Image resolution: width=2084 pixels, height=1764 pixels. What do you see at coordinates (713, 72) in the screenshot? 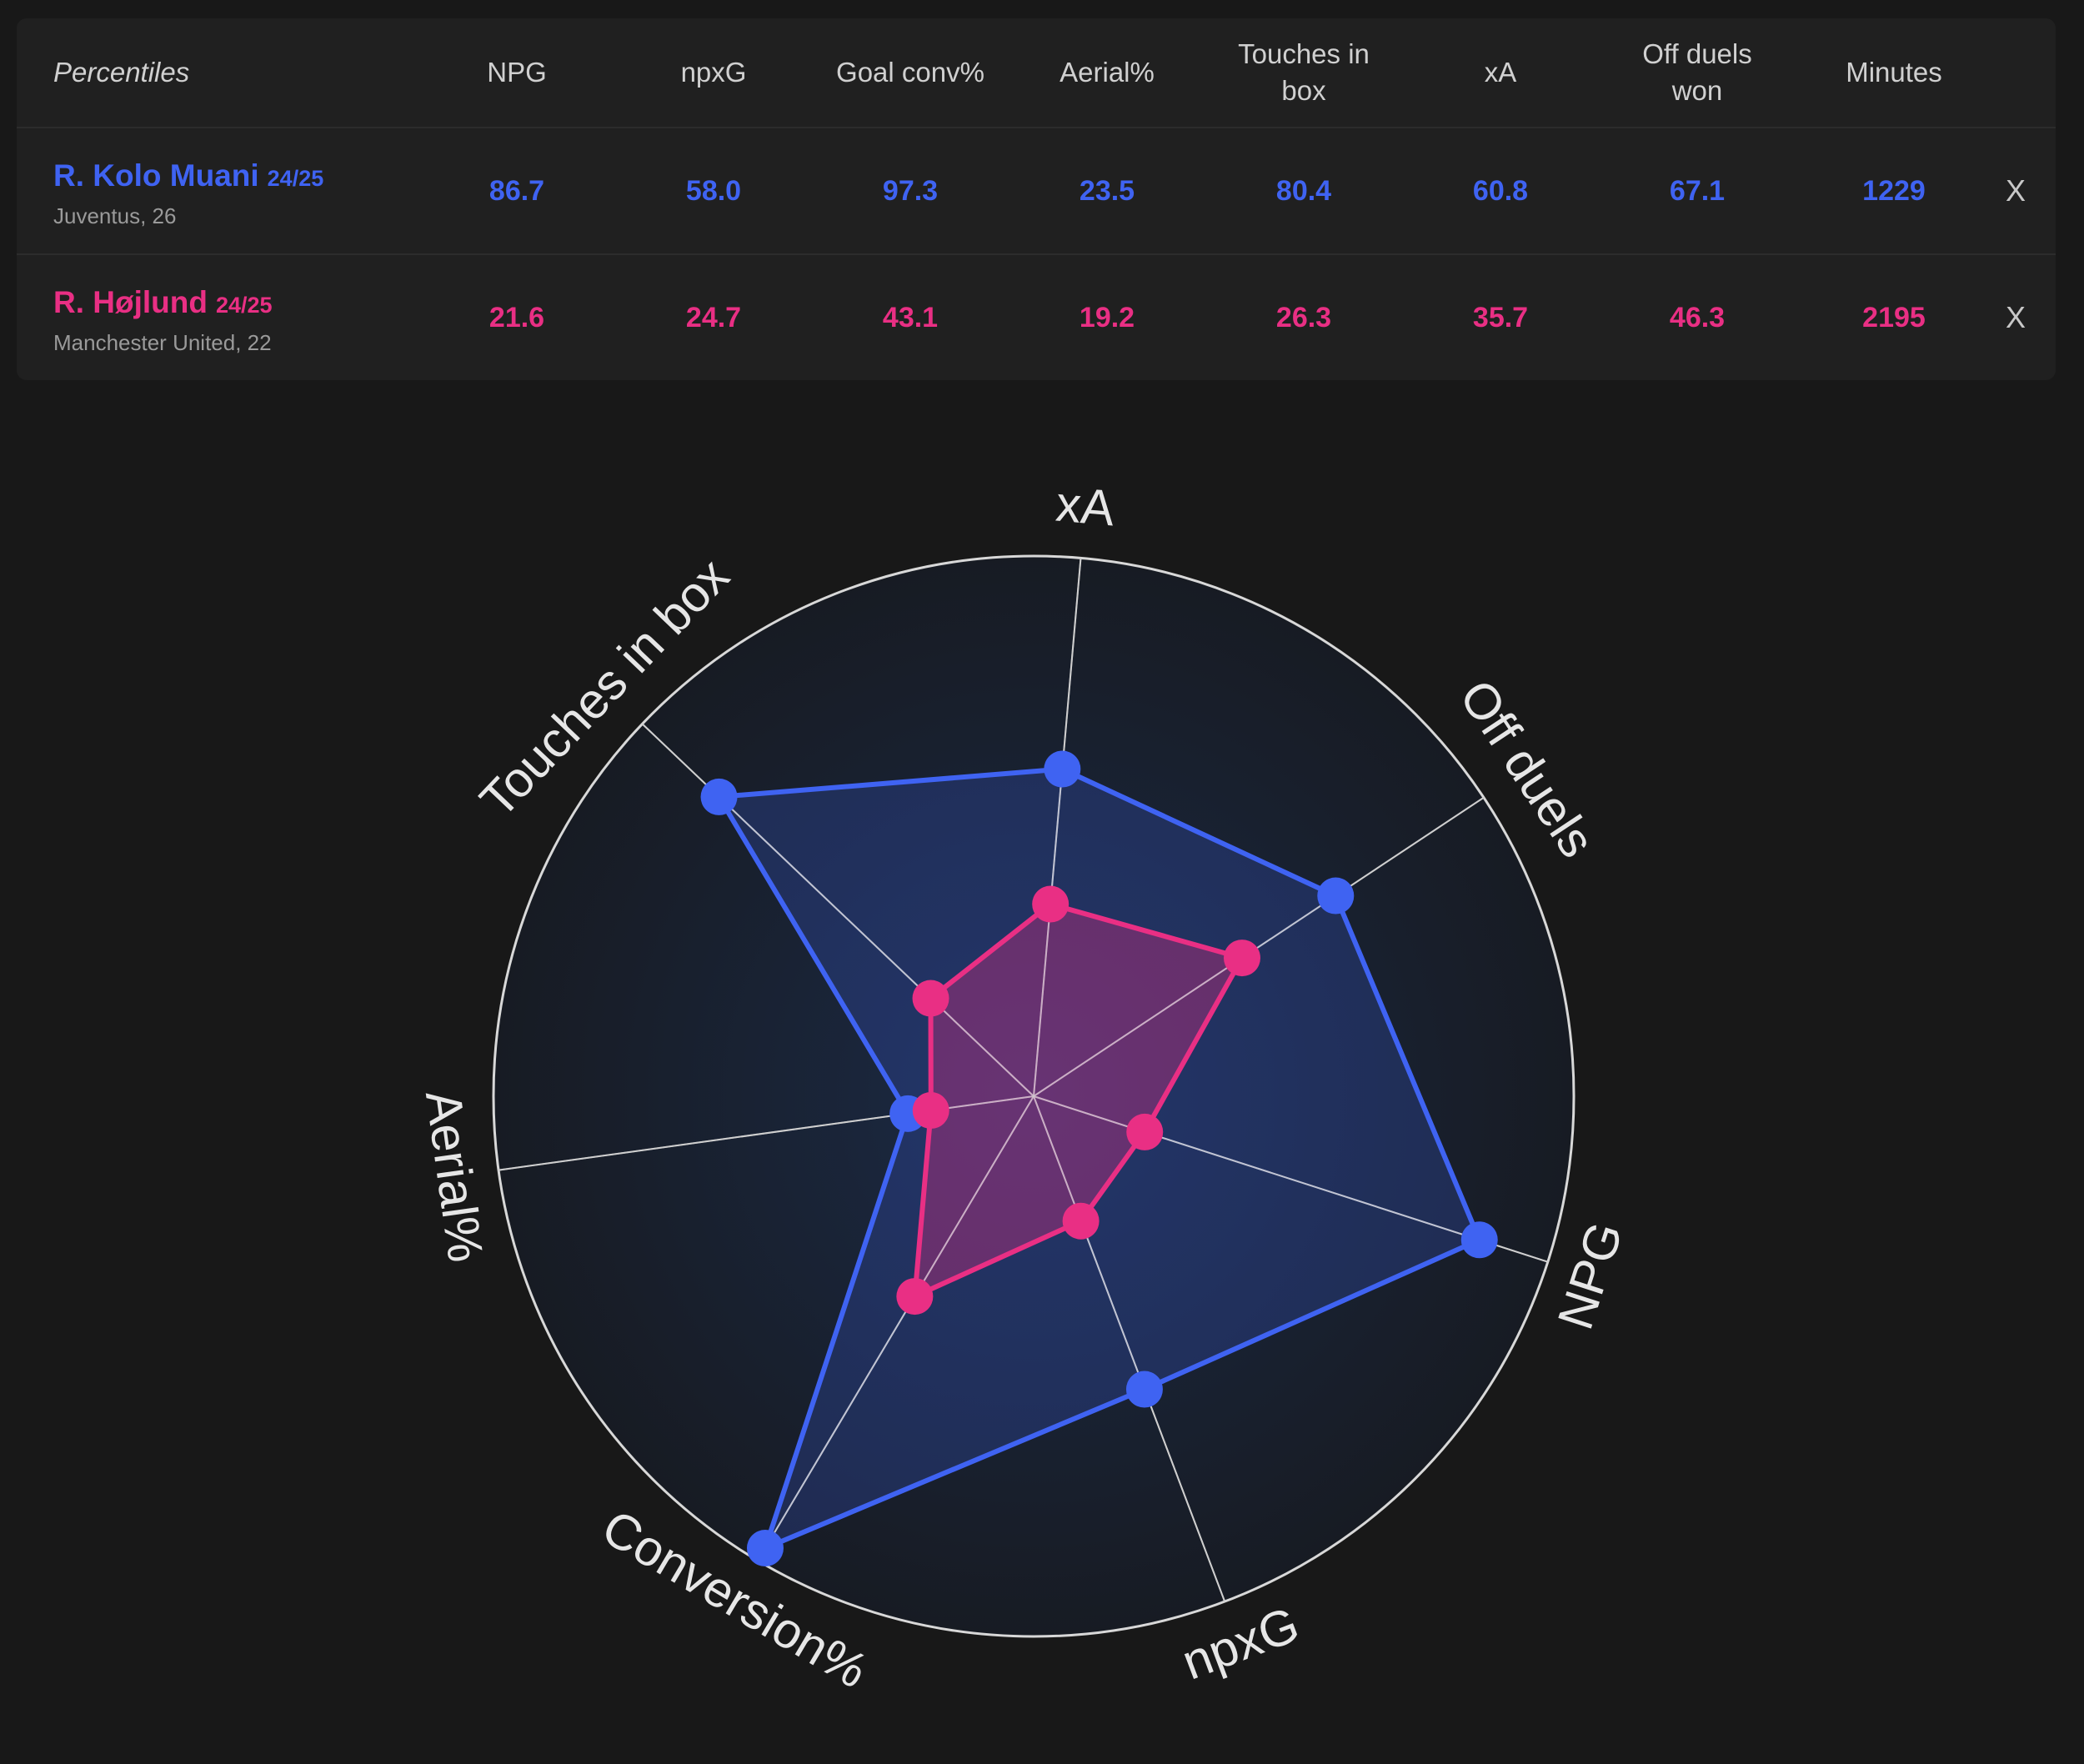
I see `column-header-npxg: npxG` at bounding box center [713, 72].